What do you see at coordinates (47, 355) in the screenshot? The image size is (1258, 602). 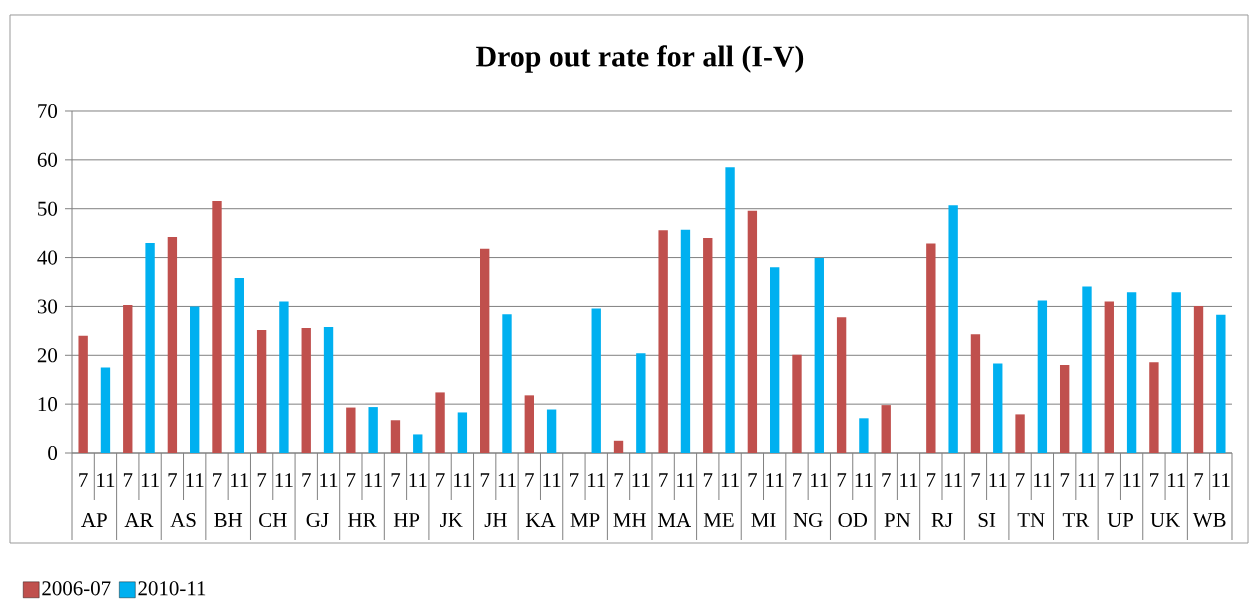 I see `y-tick-label: 20` at bounding box center [47, 355].